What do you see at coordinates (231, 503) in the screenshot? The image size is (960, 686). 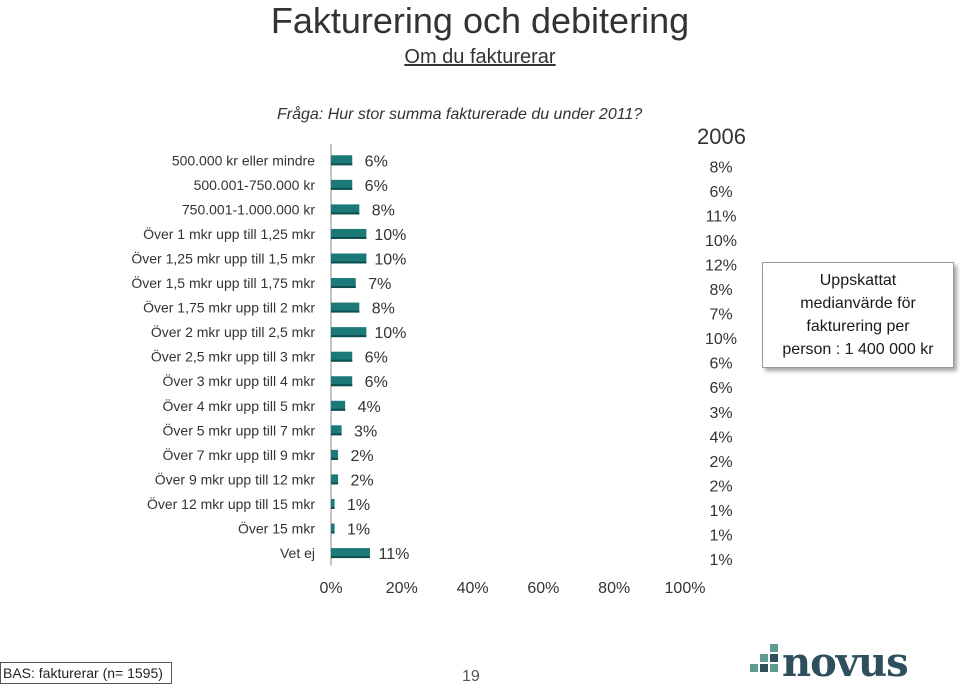 I see `category-label: Över 12 mkr upp till 15 mkr` at bounding box center [231, 503].